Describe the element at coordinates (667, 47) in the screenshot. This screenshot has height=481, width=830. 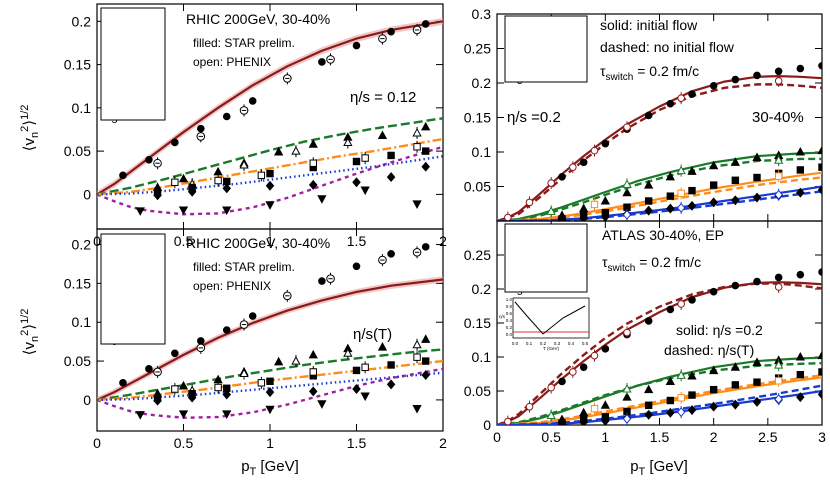
I see `annotation: dashed: no initial flow` at that location.